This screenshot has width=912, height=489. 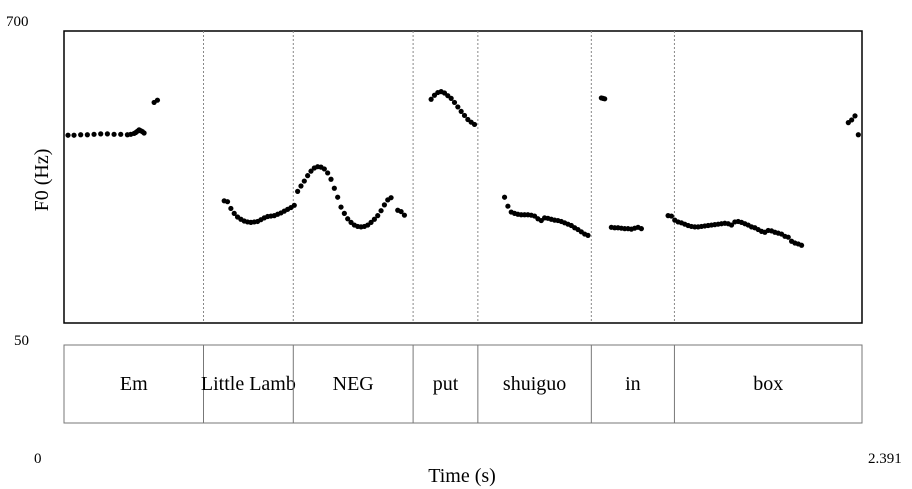 I want to click on x-tick-min: 0, so click(x=38, y=459).